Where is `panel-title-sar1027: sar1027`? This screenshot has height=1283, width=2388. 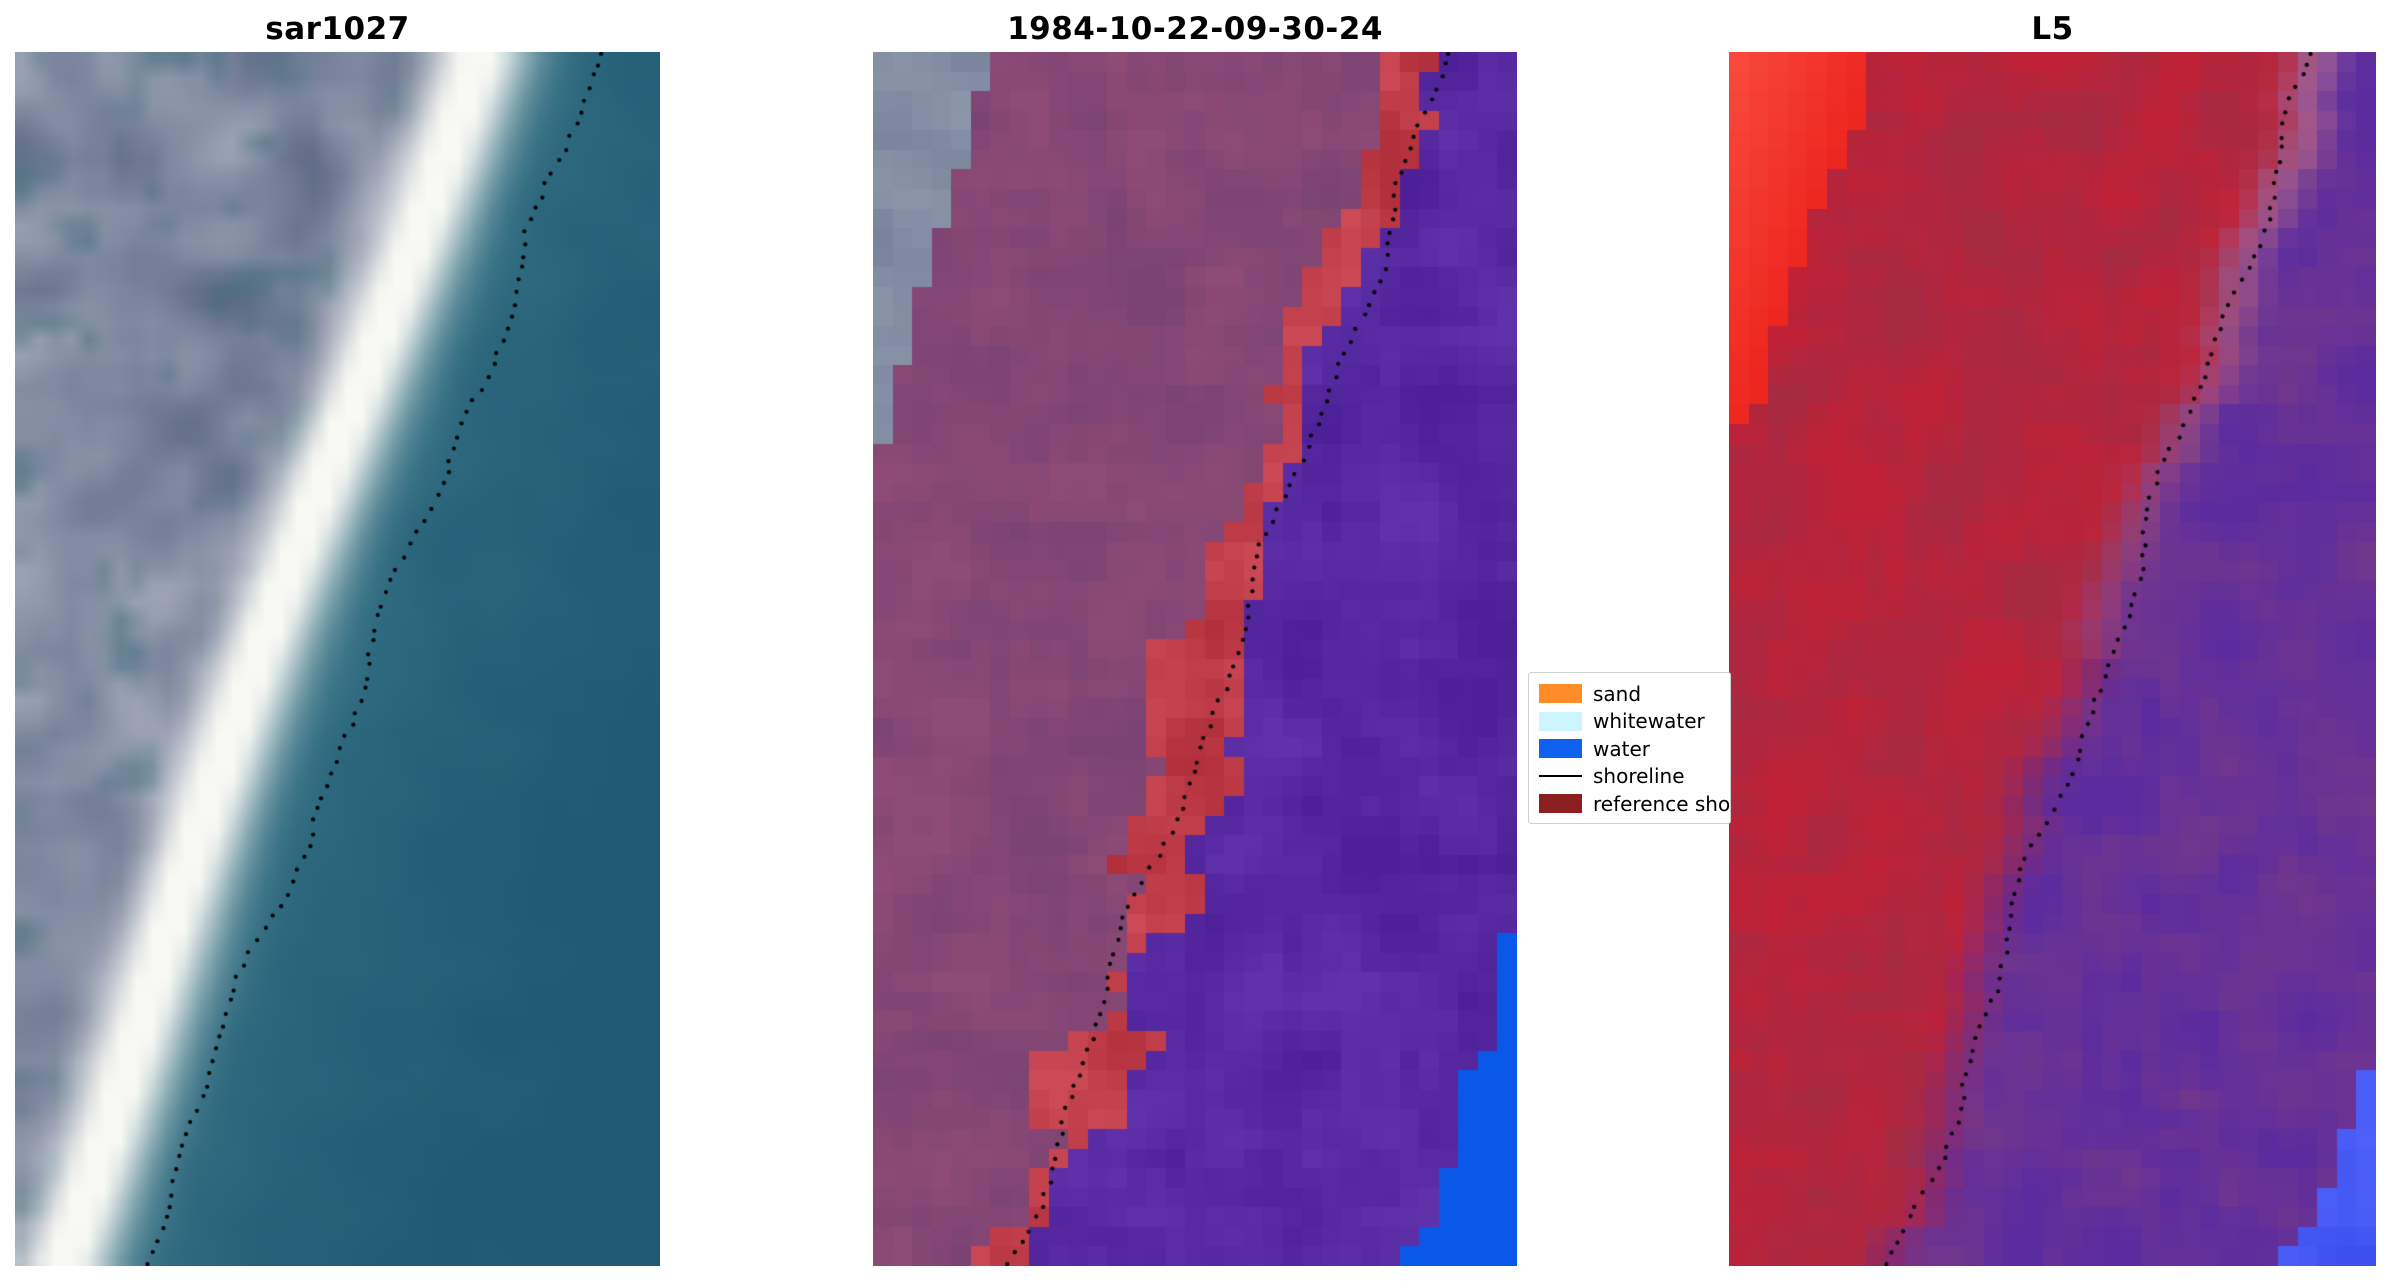 panel-title-sar1027: sar1027 is located at coordinates (337, 29).